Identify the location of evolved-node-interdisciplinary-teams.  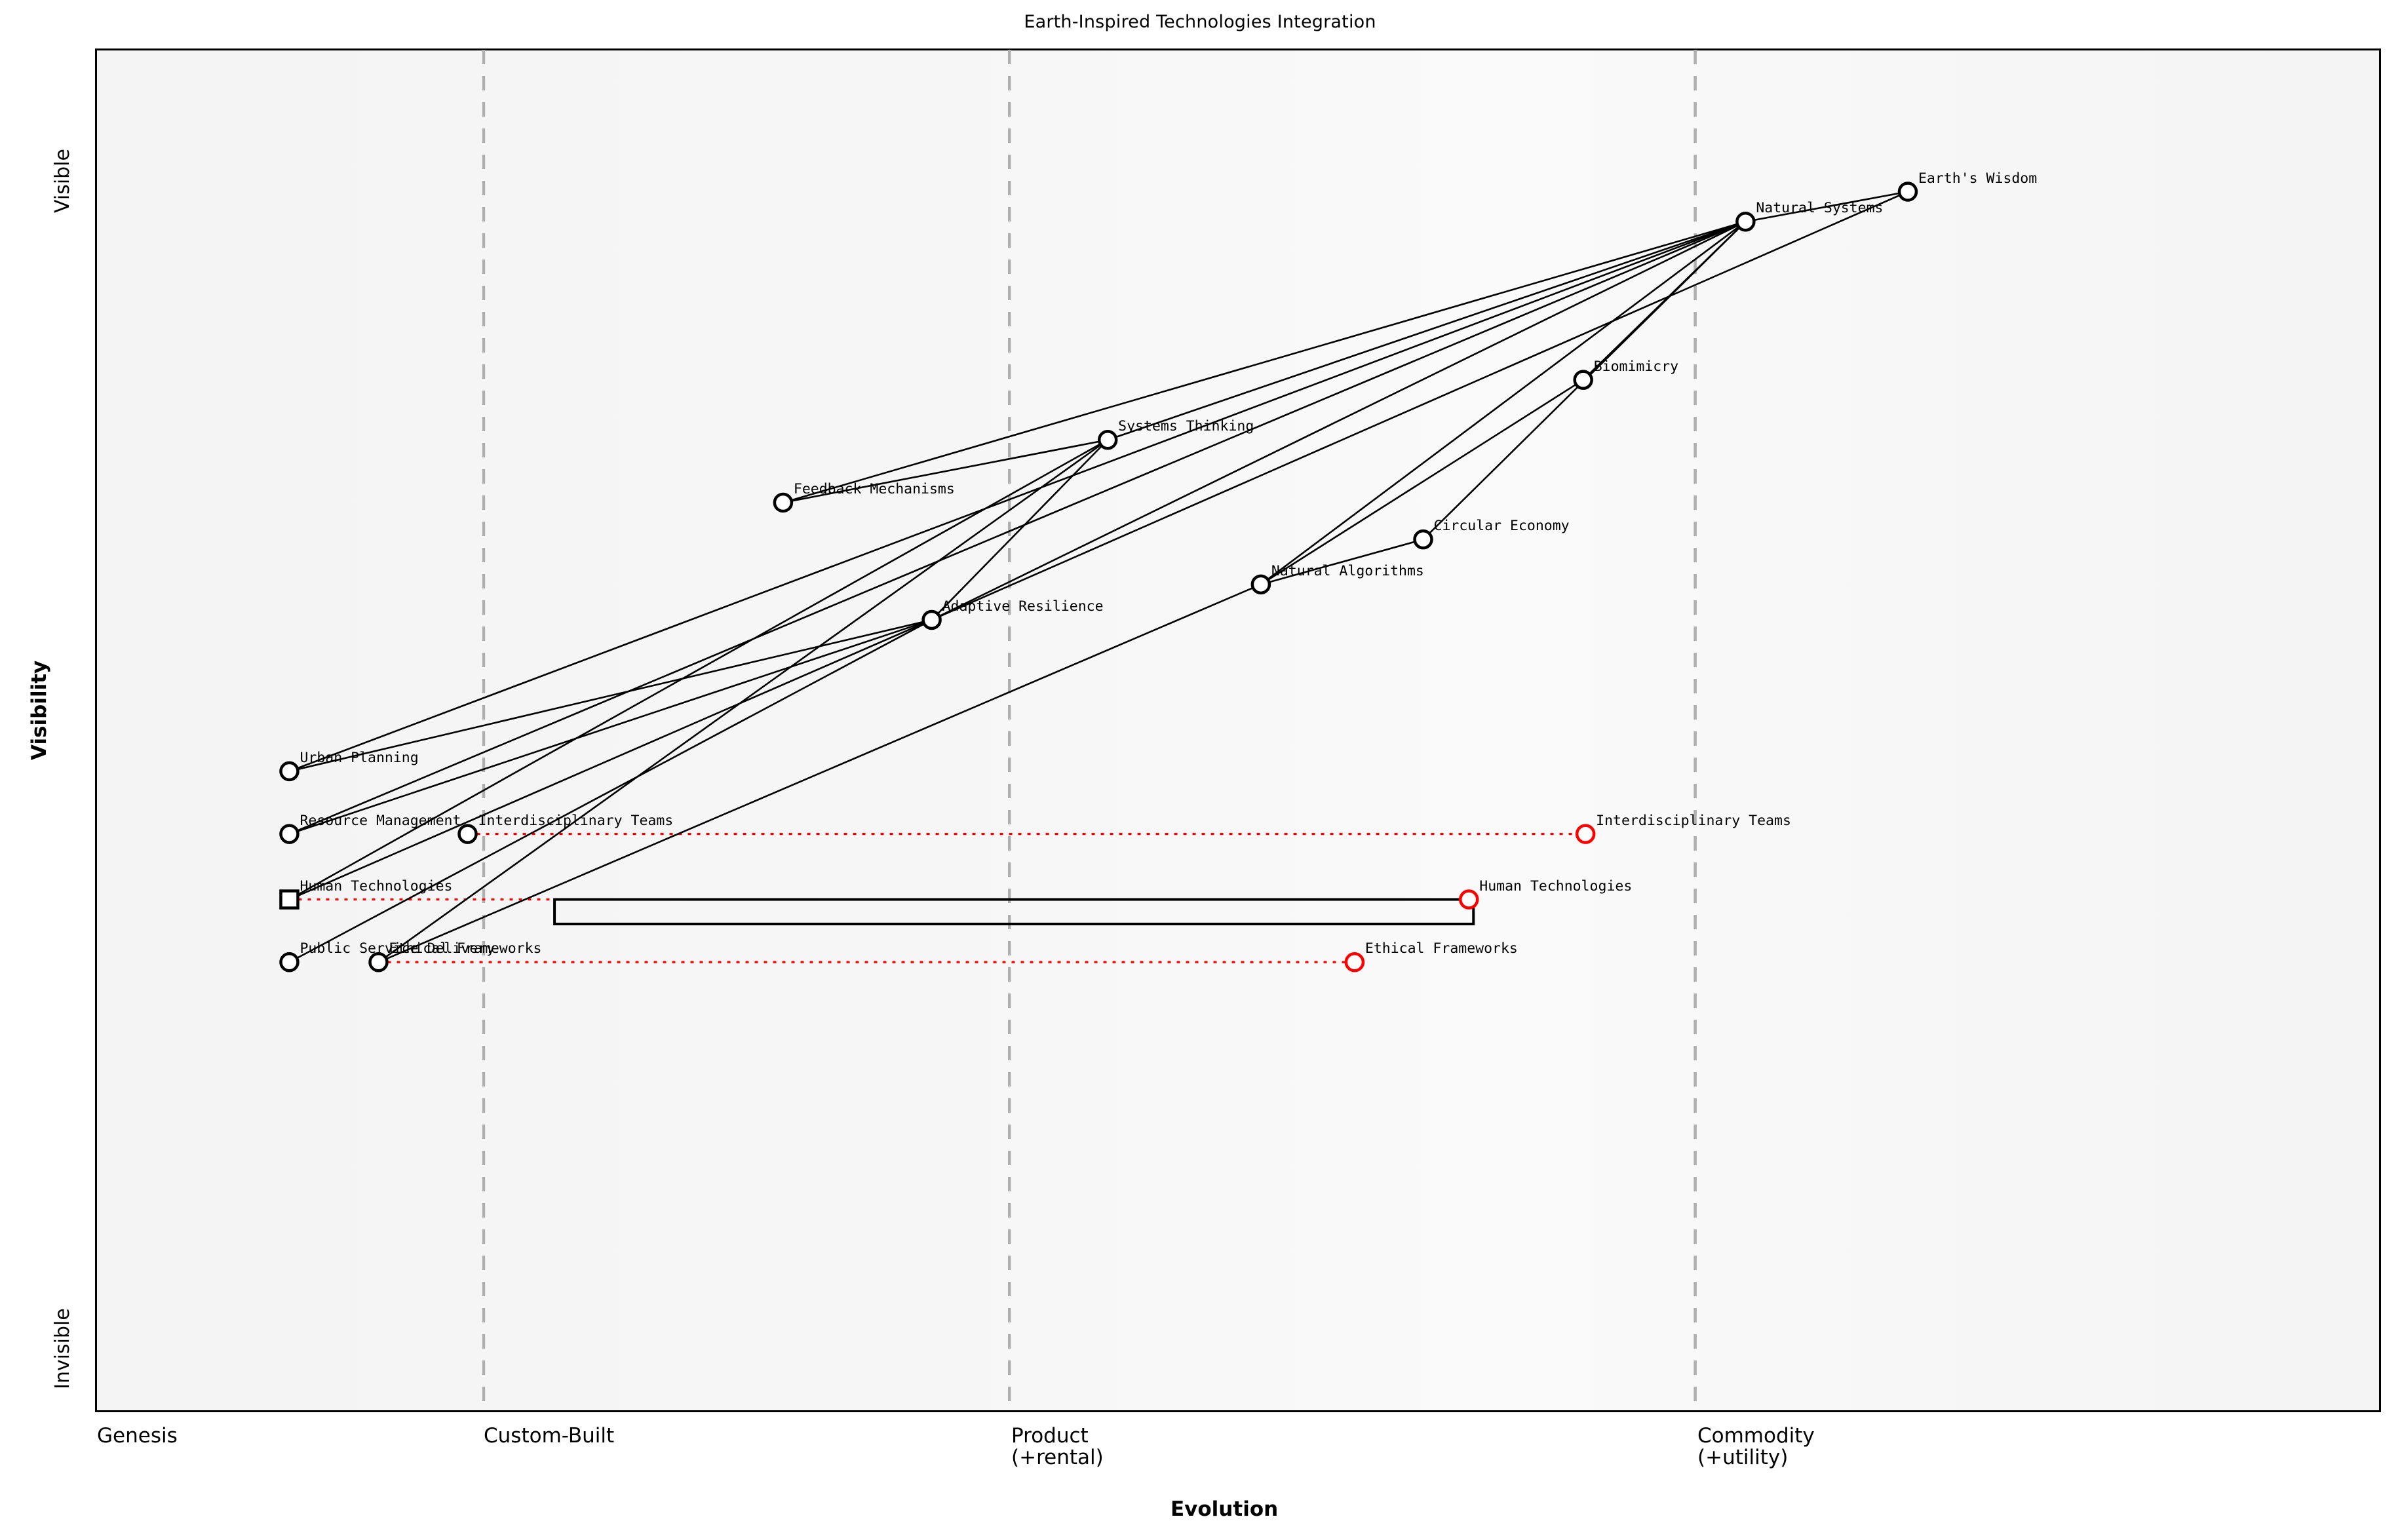
(1585, 834).